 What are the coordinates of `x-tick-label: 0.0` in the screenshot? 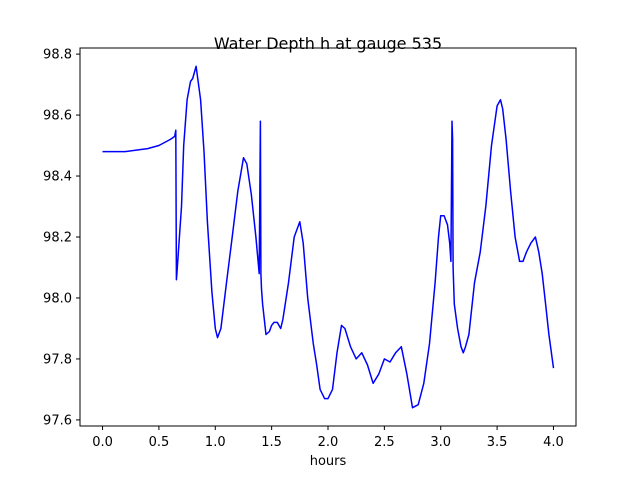 It's located at (102, 442).